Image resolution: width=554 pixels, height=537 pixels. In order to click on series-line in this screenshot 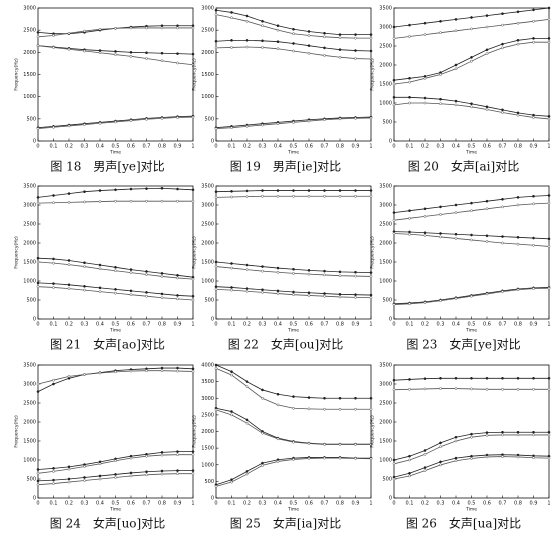, I will do `click(471, 59)`.